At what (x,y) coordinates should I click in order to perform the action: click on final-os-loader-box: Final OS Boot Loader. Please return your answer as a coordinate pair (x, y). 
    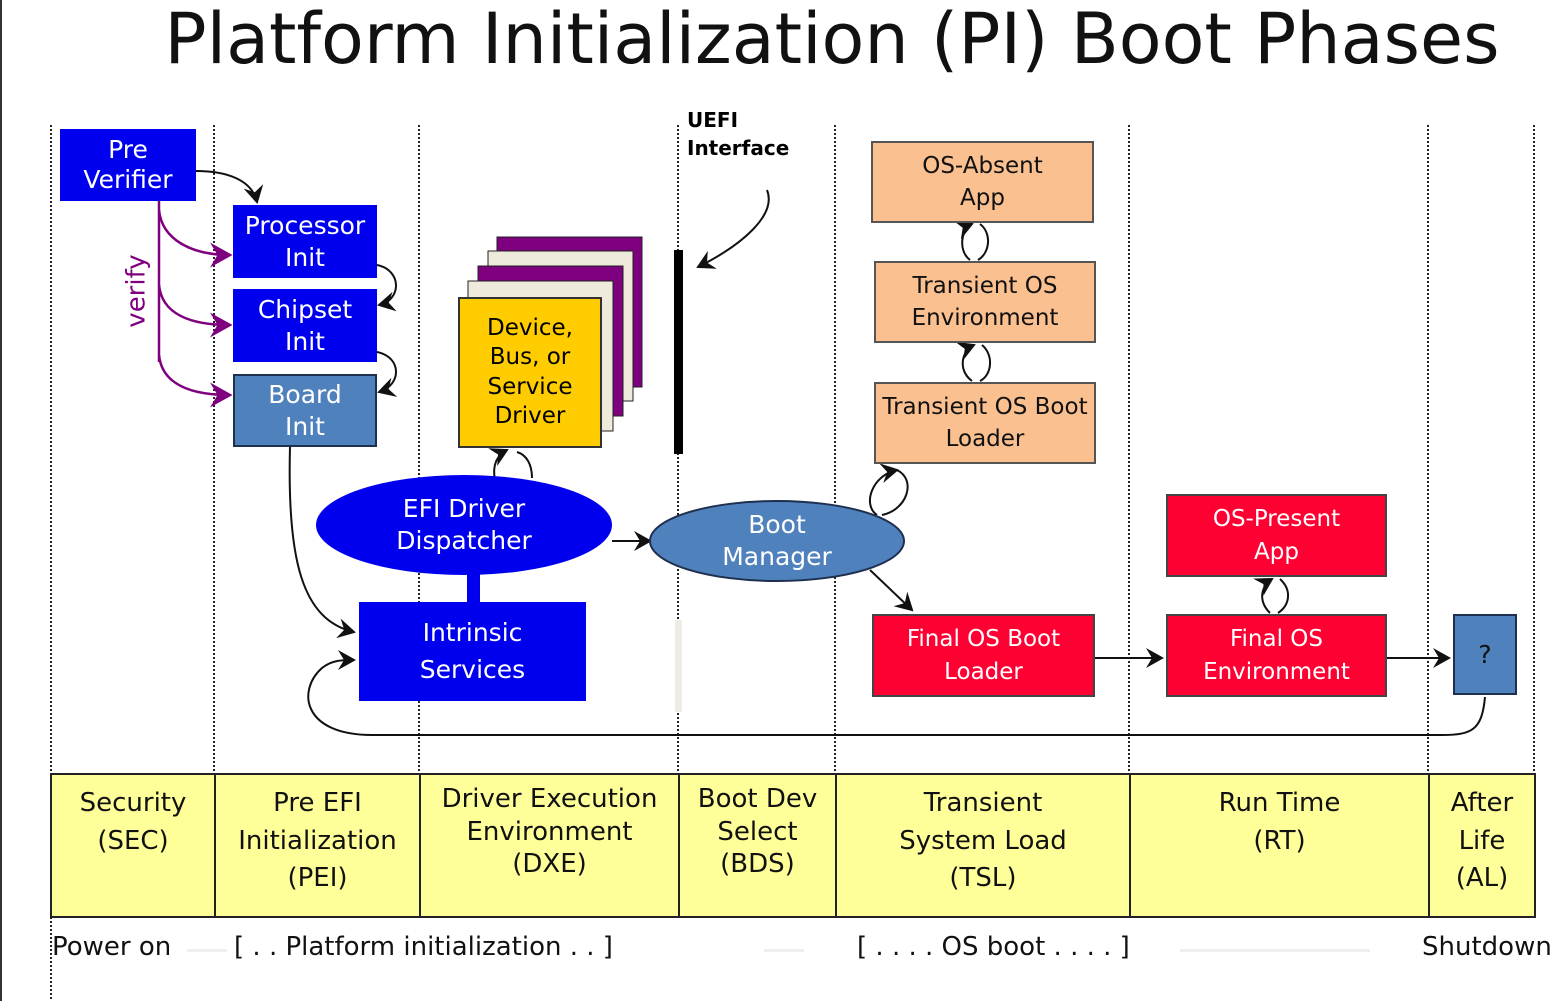
    Looking at the image, I should click on (983, 655).